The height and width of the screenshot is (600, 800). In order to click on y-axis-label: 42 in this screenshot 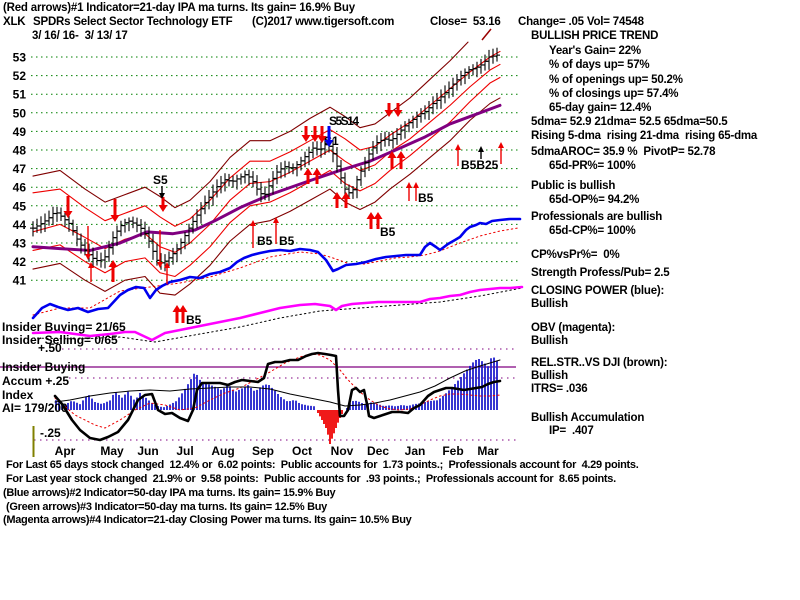, I will do `click(20, 262)`.